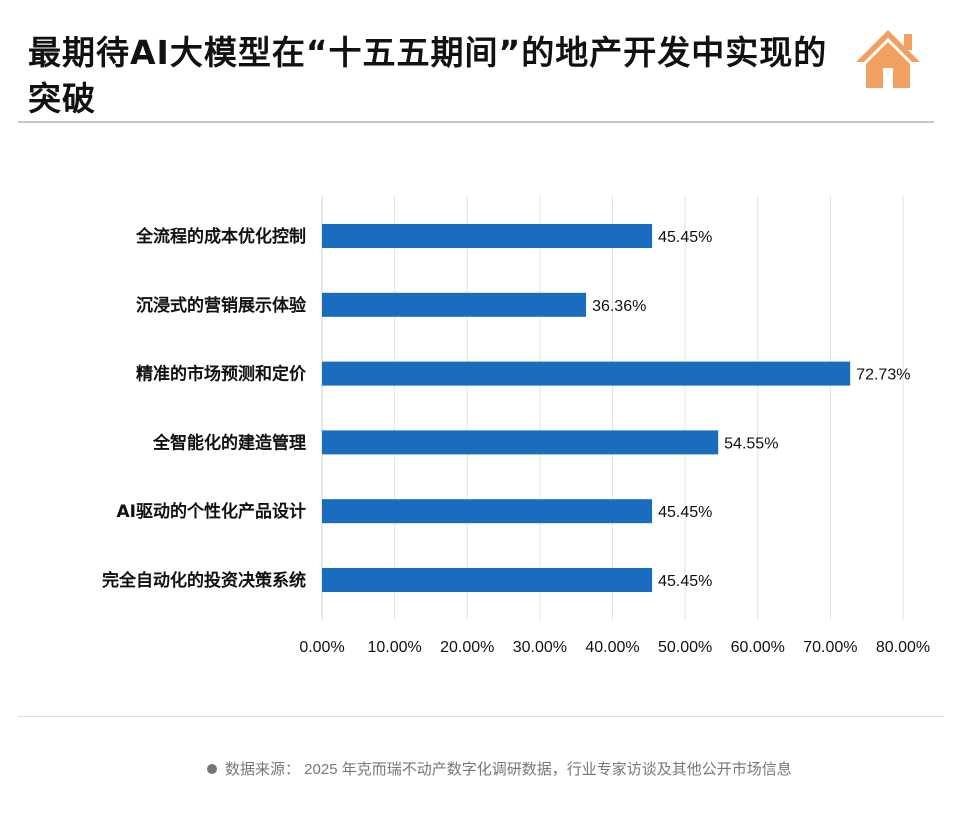 The height and width of the screenshot is (838, 960). I want to click on x-tick-label: 80.00%, so click(903, 647).